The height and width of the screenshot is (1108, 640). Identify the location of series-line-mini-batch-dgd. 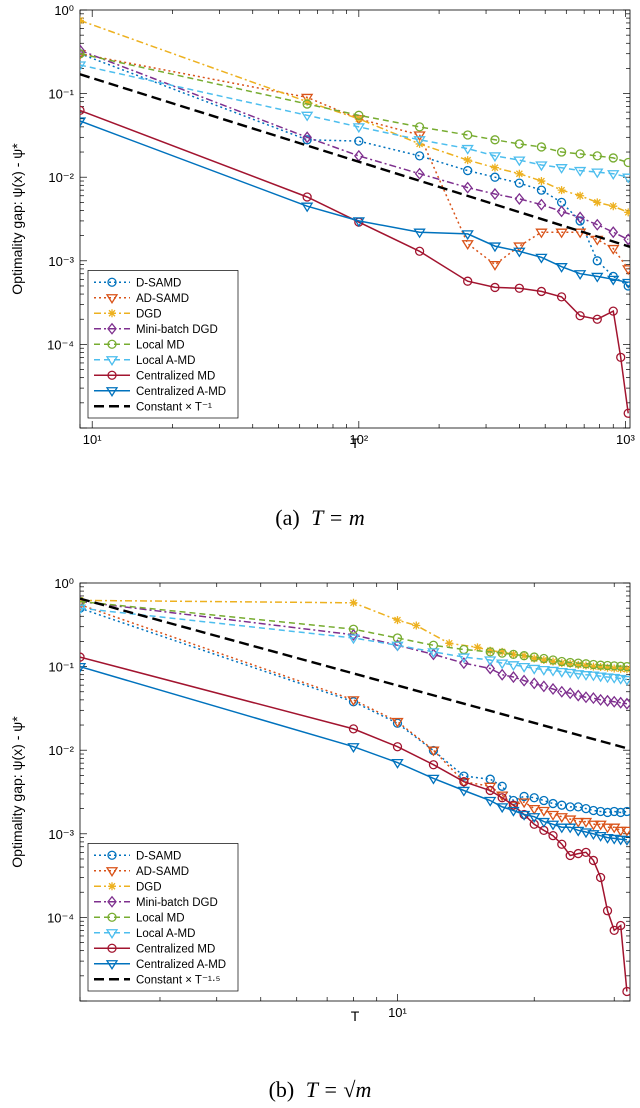
(354, 145).